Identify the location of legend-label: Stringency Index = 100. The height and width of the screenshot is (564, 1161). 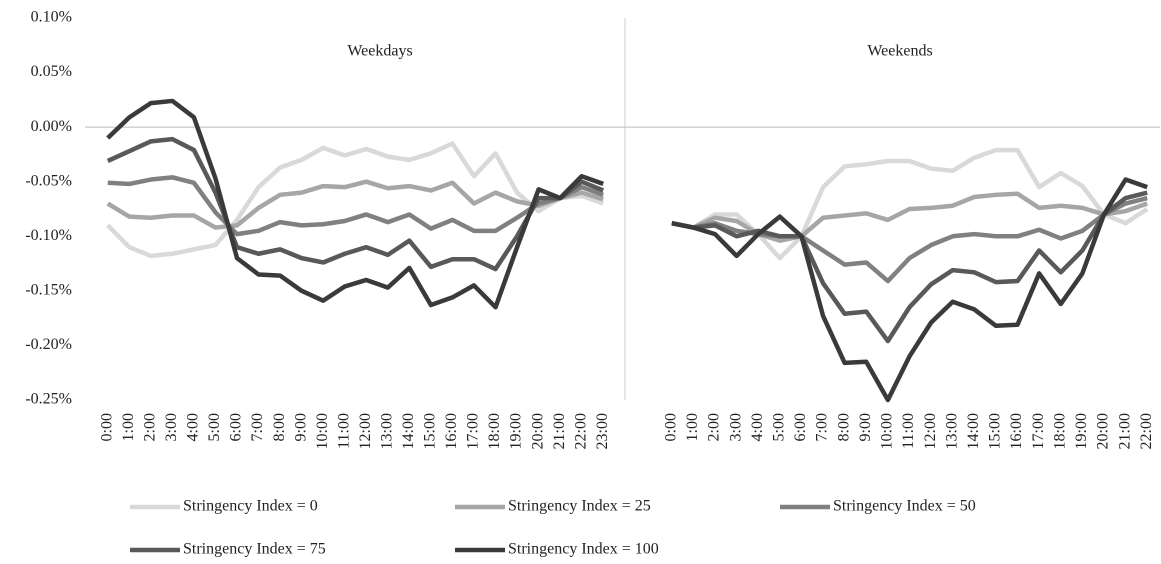
(583, 549).